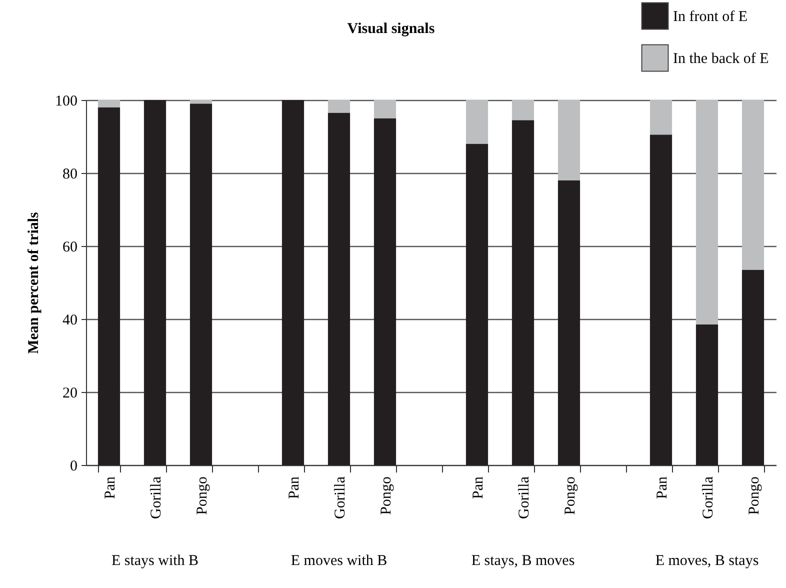  Describe the element at coordinates (74, 466) in the screenshot. I see `y-tick-label: 0` at that location.